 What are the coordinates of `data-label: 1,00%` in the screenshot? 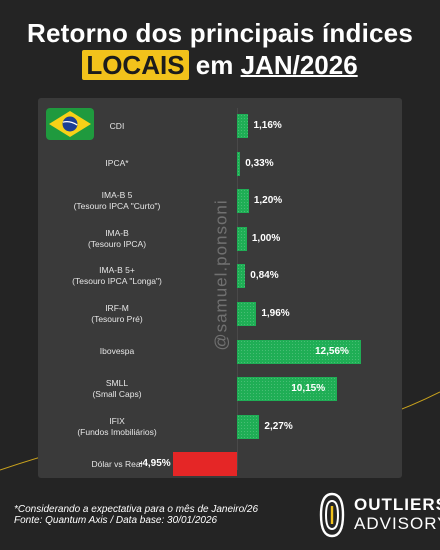 It's located at (266, 238).